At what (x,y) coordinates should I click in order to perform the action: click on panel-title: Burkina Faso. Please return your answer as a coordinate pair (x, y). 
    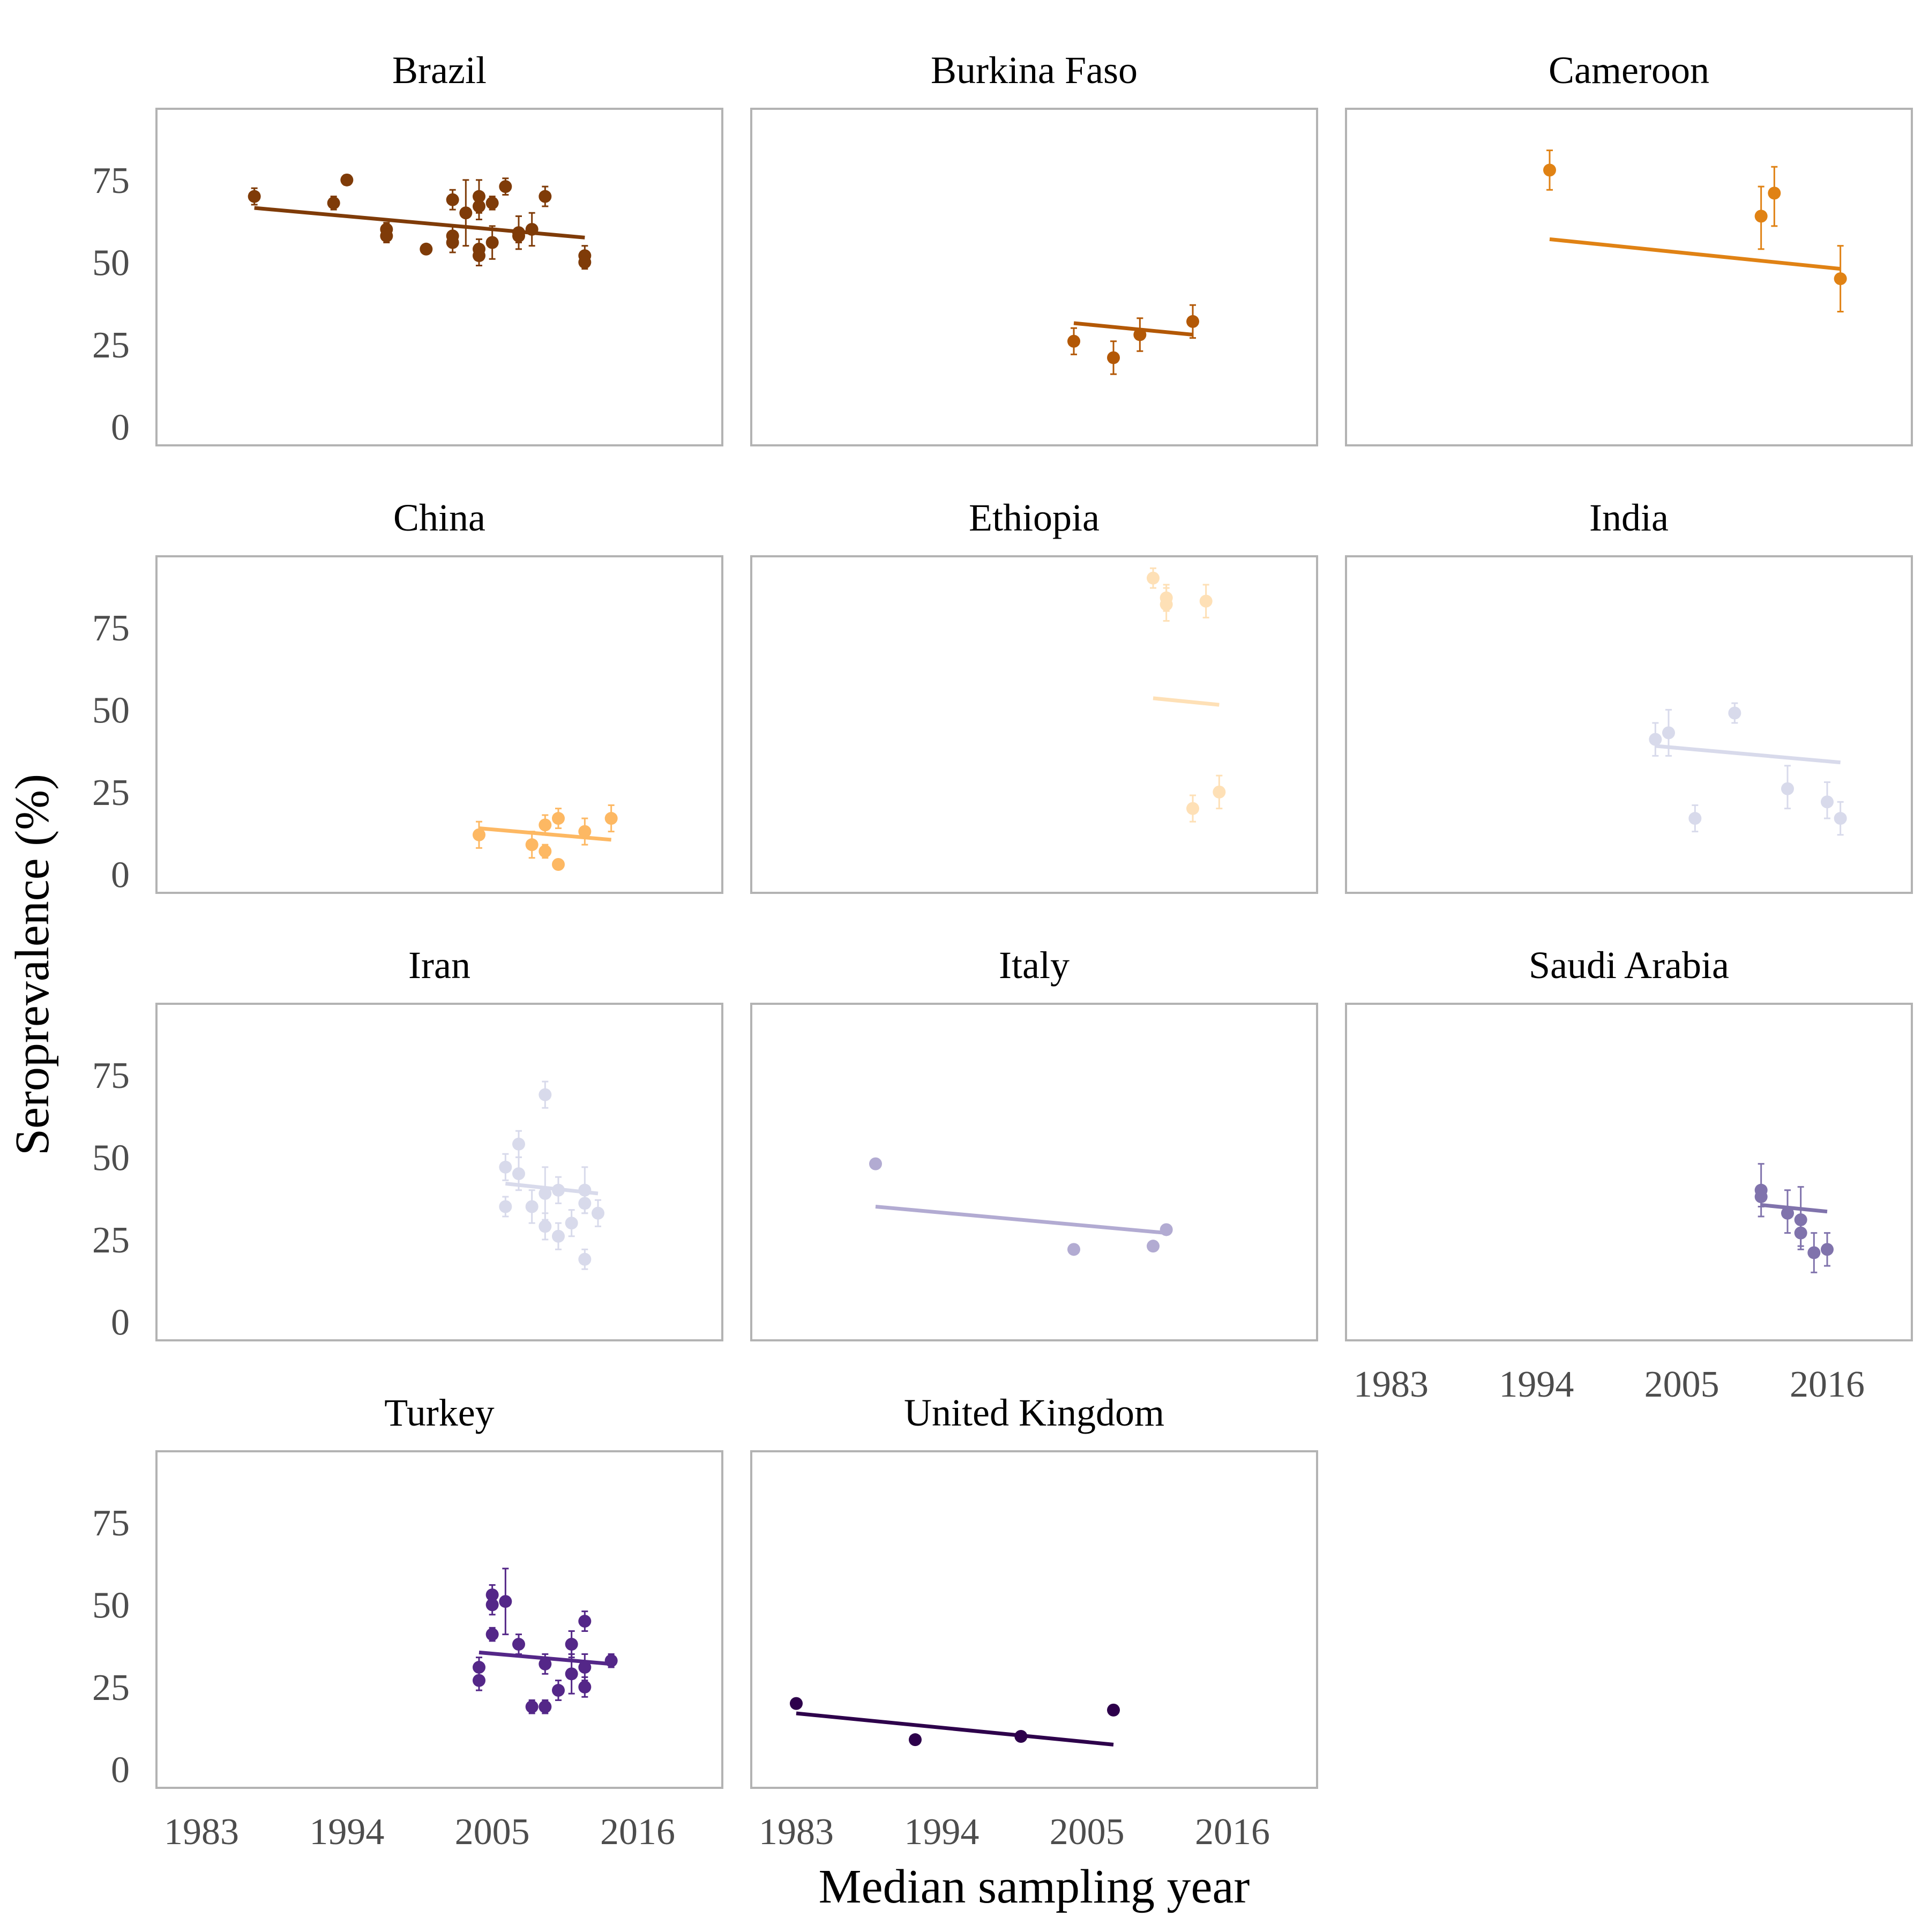
    Looking at the image, I should click on (1034, 70).